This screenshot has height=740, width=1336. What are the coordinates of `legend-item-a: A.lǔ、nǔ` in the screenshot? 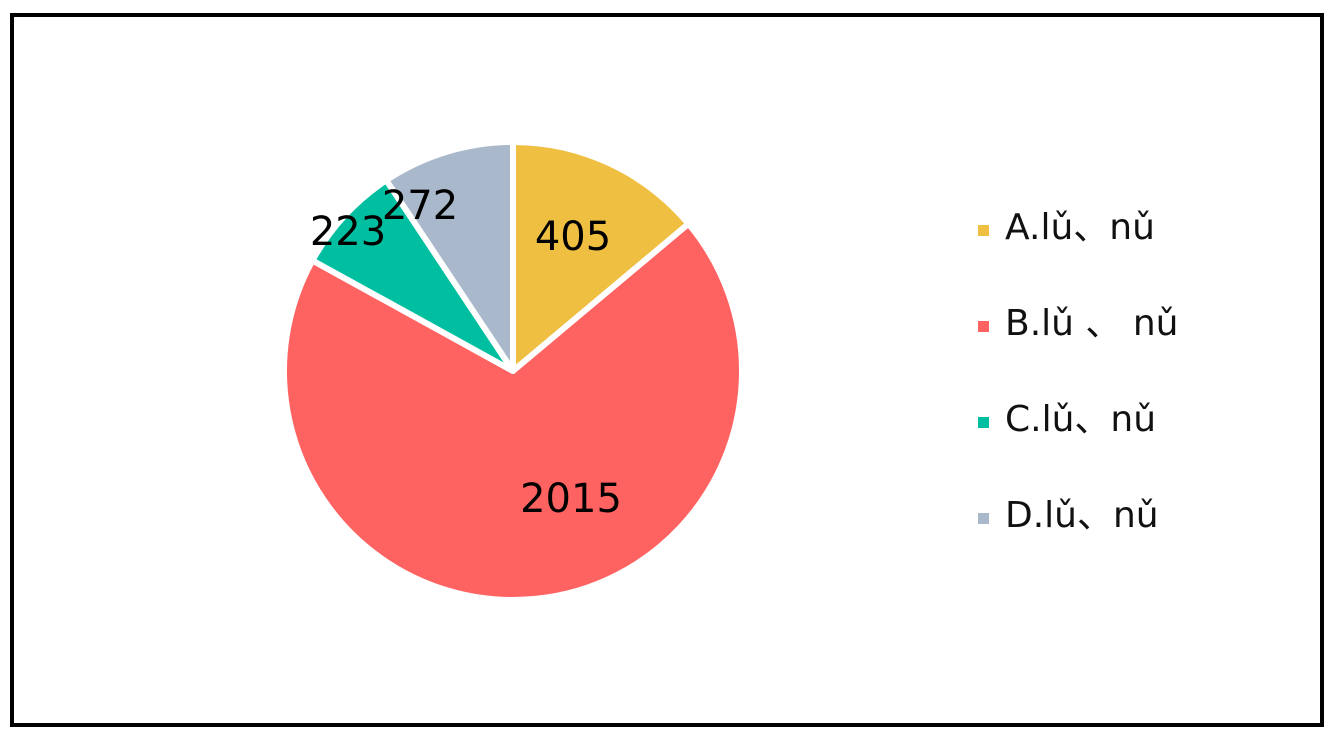 It's located at (1078, 253).